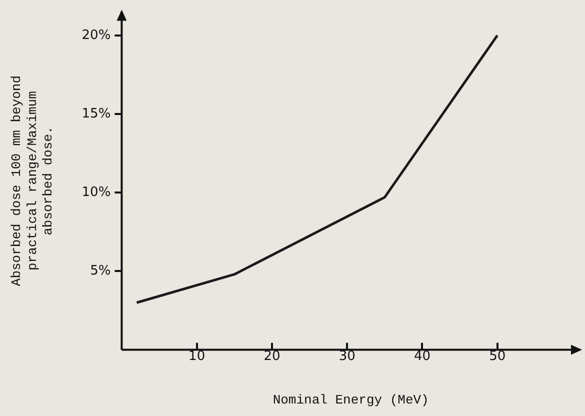 The image size is (585, 416). I want to click on y-tick-label: 5%, so click(100, 271).